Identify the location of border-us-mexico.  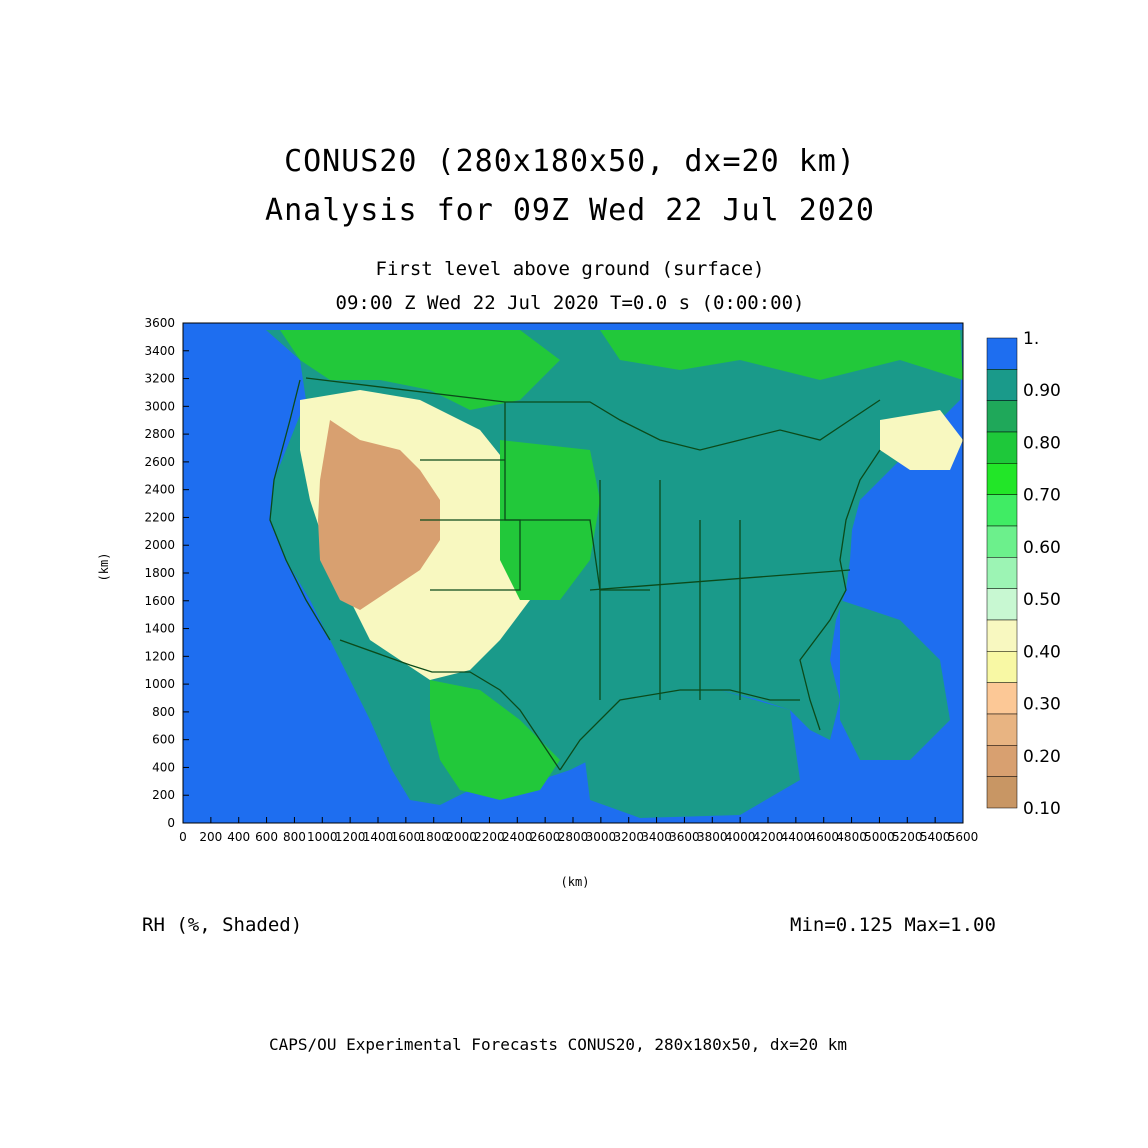
(450, 705).